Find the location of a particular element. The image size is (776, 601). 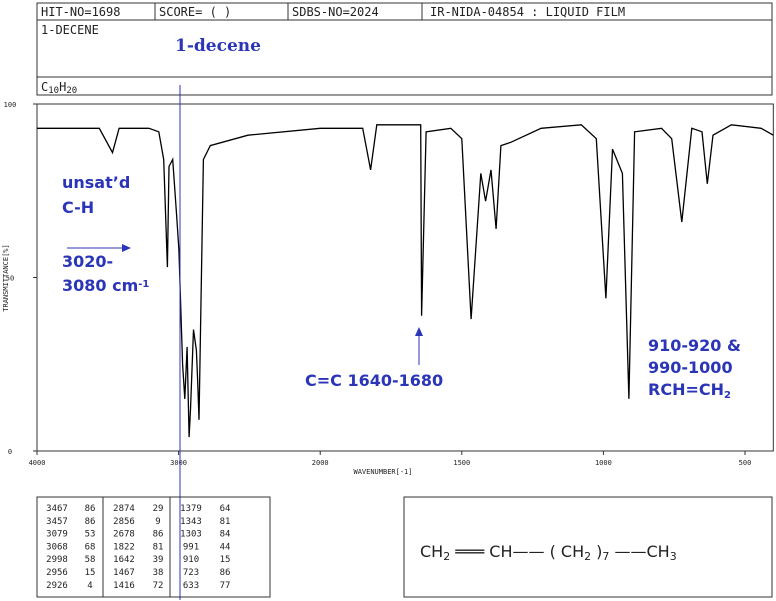

compound-label: 1-decene is located at coordinates (218, 46).